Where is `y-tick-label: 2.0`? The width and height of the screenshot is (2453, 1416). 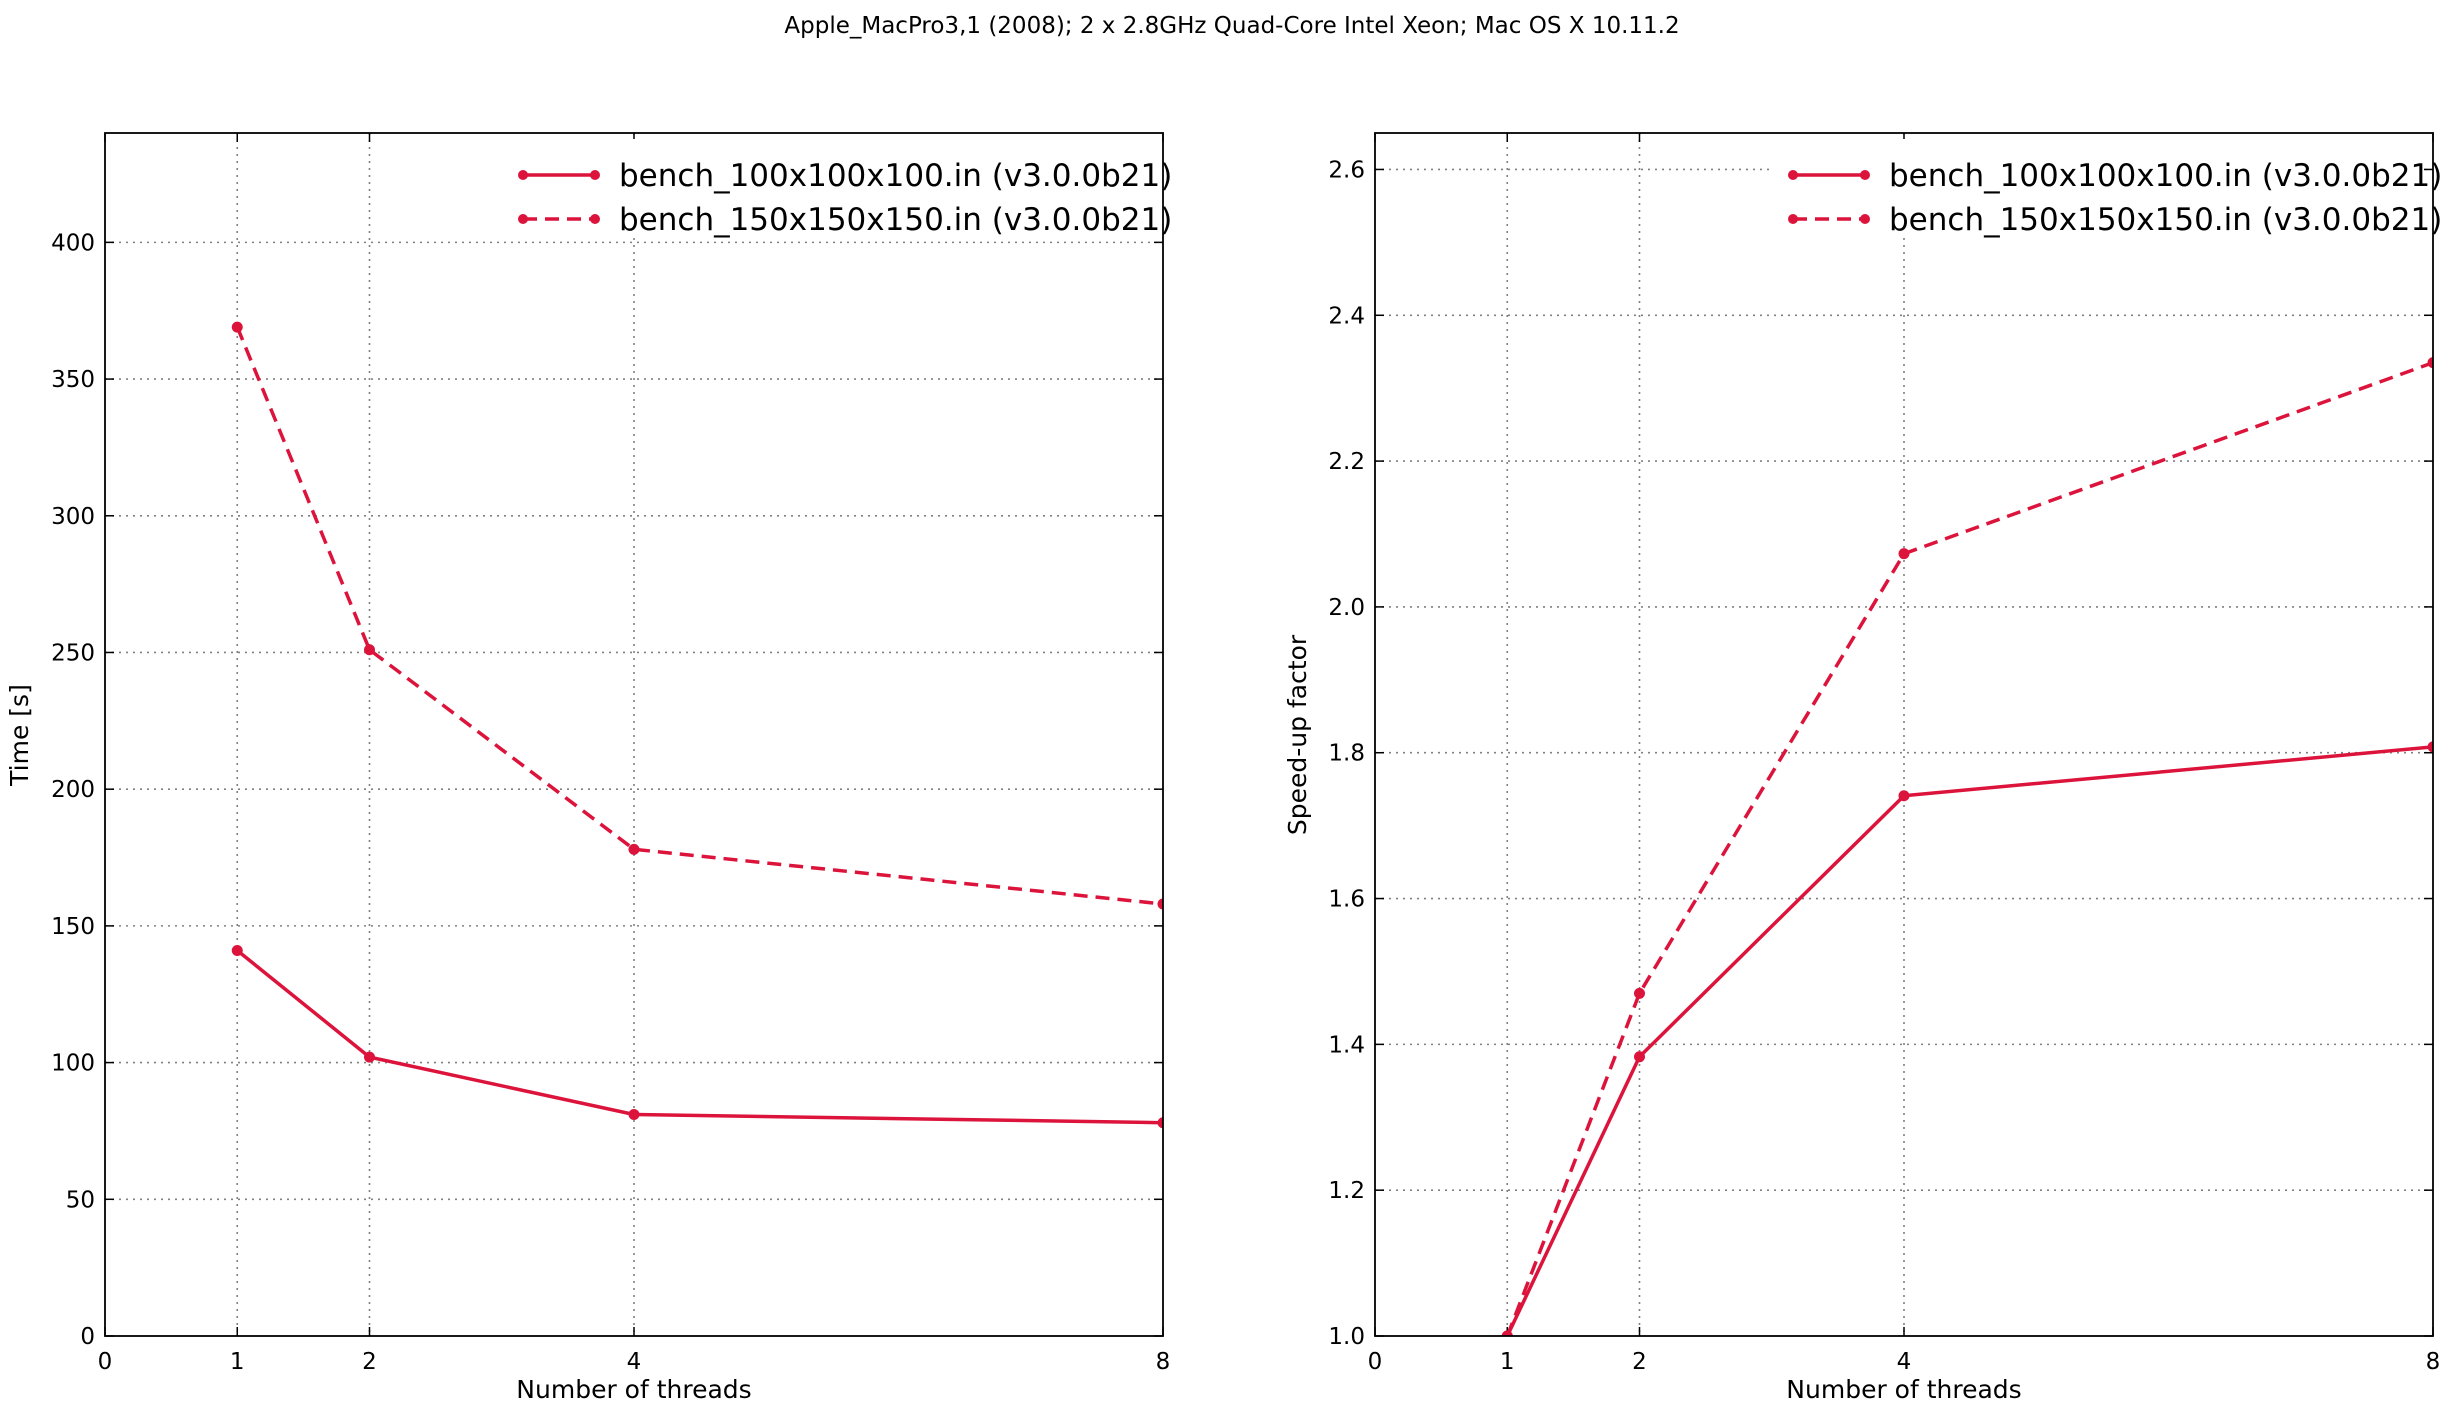
y-tick-label: 2.0 is located at coordinates (1346, 608).